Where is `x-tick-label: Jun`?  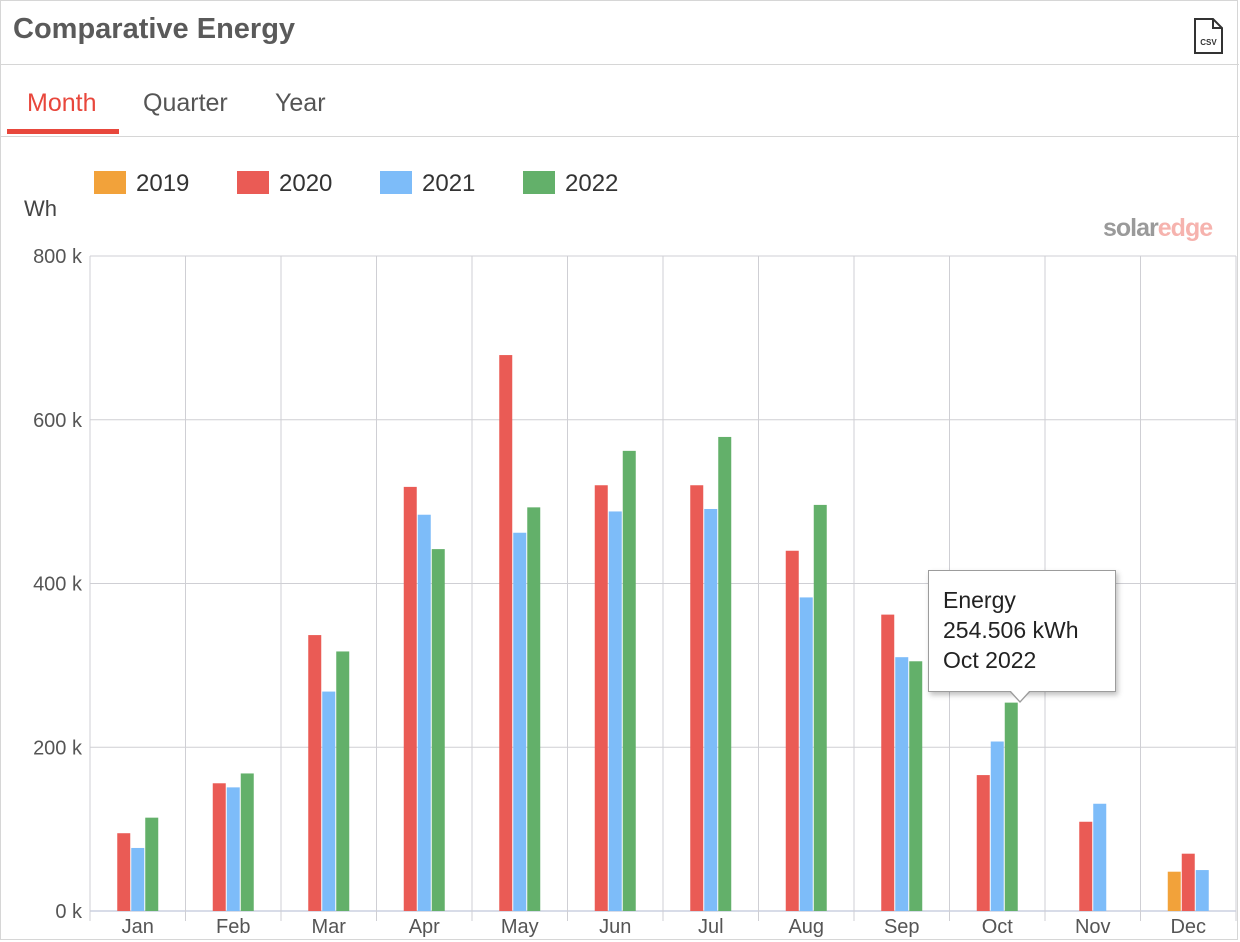
x-tick-label: Jun is located at coordinates (615, 927).